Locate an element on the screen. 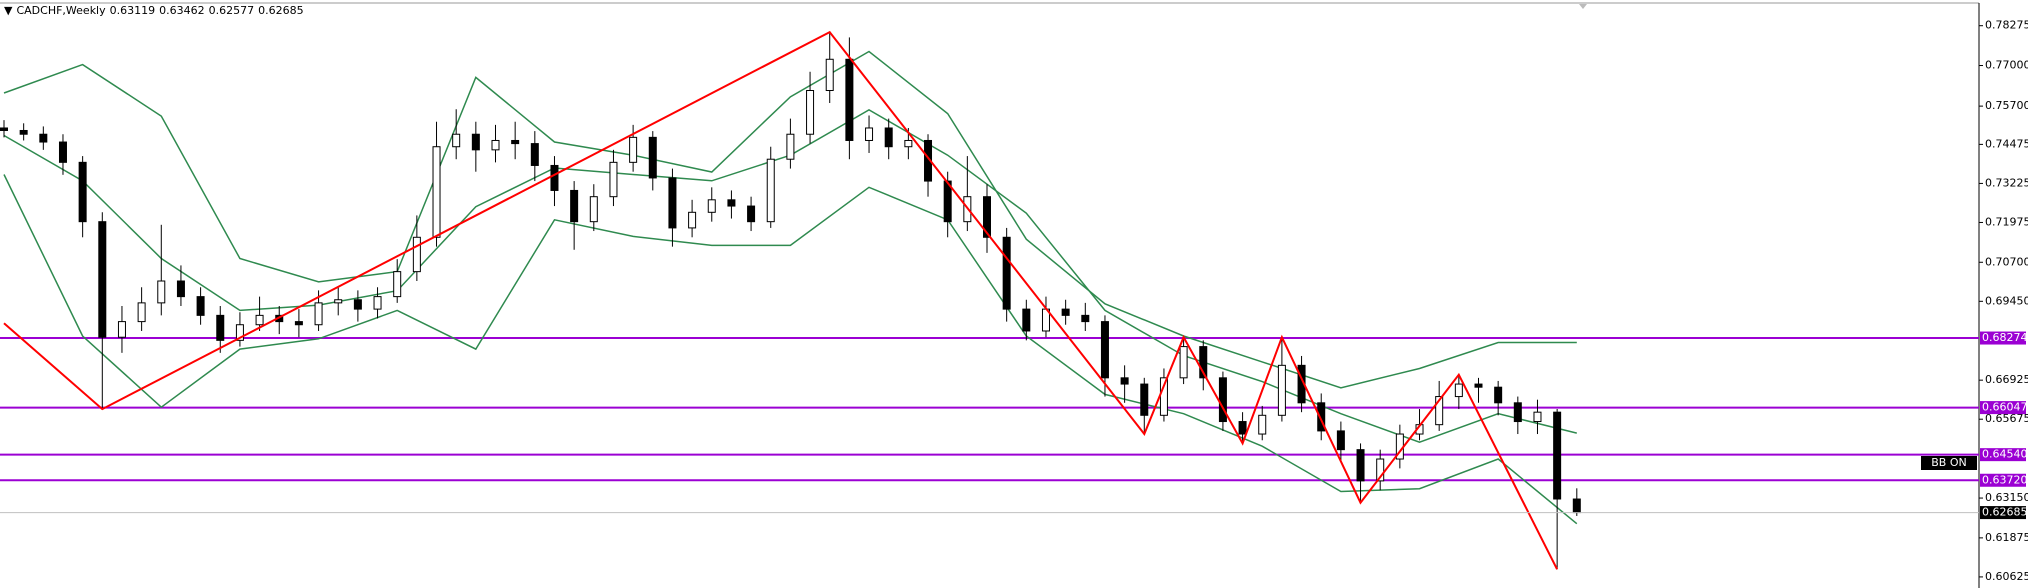 Image resolution: width=2028 pixels, height=588 pixels. menu-arrow: ▼ is located at coordinates (8, 10).